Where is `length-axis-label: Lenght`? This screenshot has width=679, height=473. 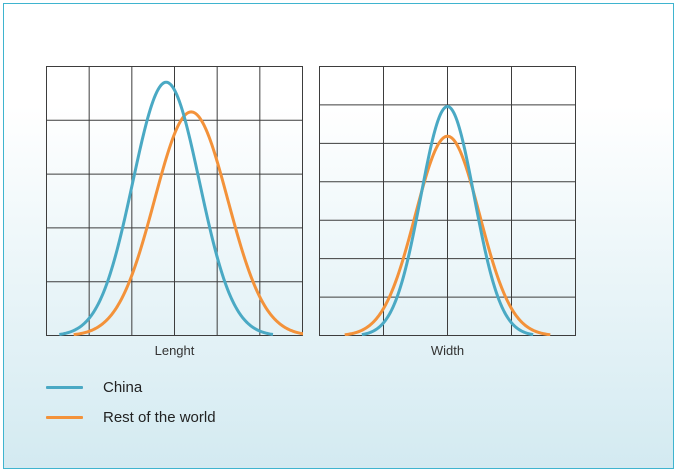 length-axis-label: Lenght is located at coordinates (174, 350).